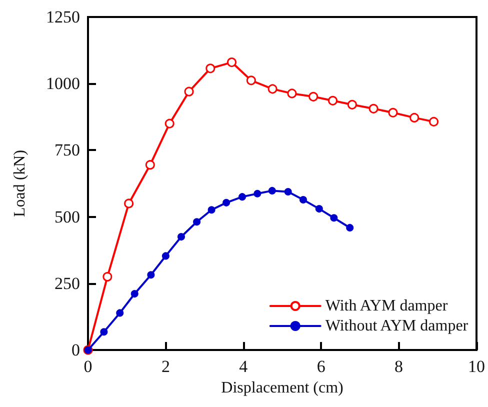  Describe the element at coordinates (165, 366) in the screenshot. I see `x-tick-label: 2` at that location.